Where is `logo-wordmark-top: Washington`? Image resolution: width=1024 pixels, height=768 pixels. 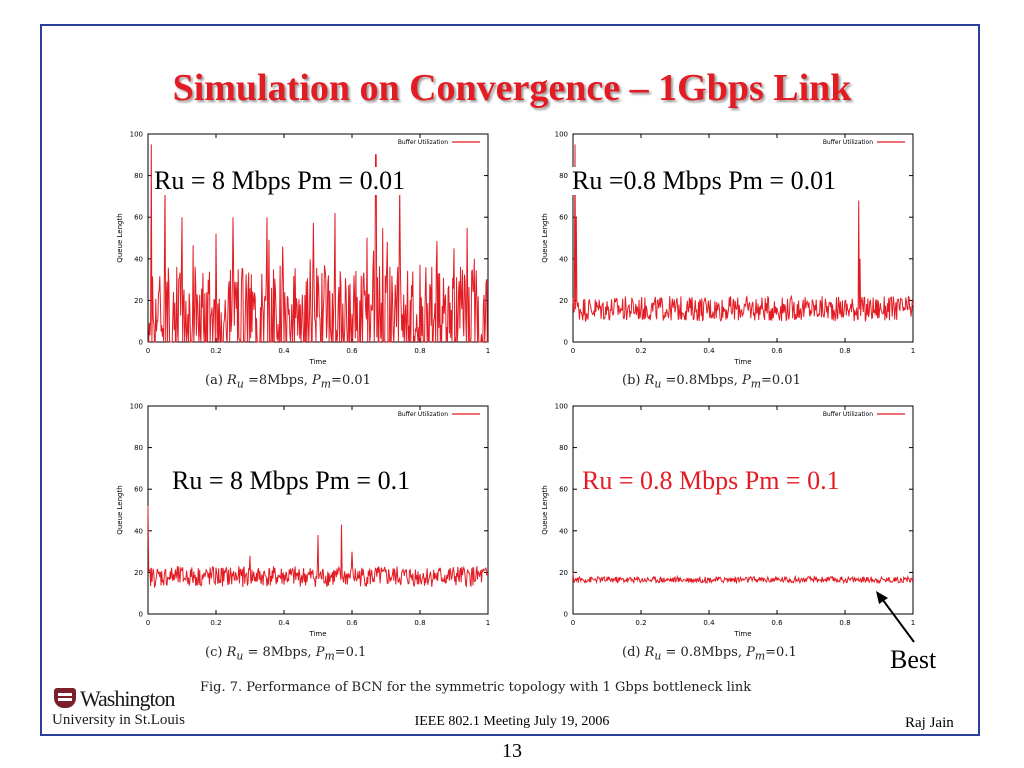 logo-wordmark-top: Washington is located at coordinates (128, 698).